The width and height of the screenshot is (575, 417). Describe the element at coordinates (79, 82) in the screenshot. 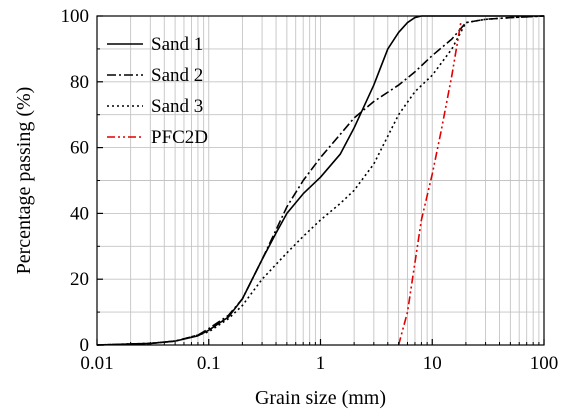

I see `y-tick-label: 80` at that location.